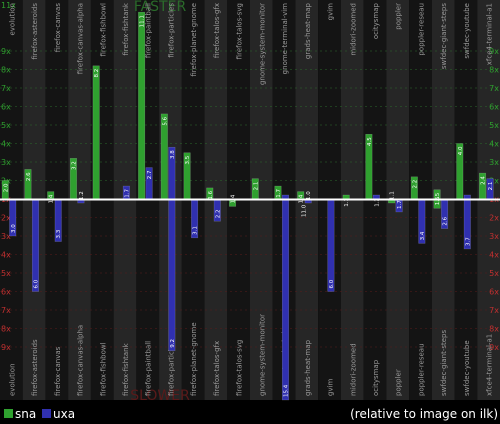 The height and width of the screenshot is (424, 500). I want to click on category-label-bottom-firefox-talos-svg: firefox-talos-svg, so click(240, 368).